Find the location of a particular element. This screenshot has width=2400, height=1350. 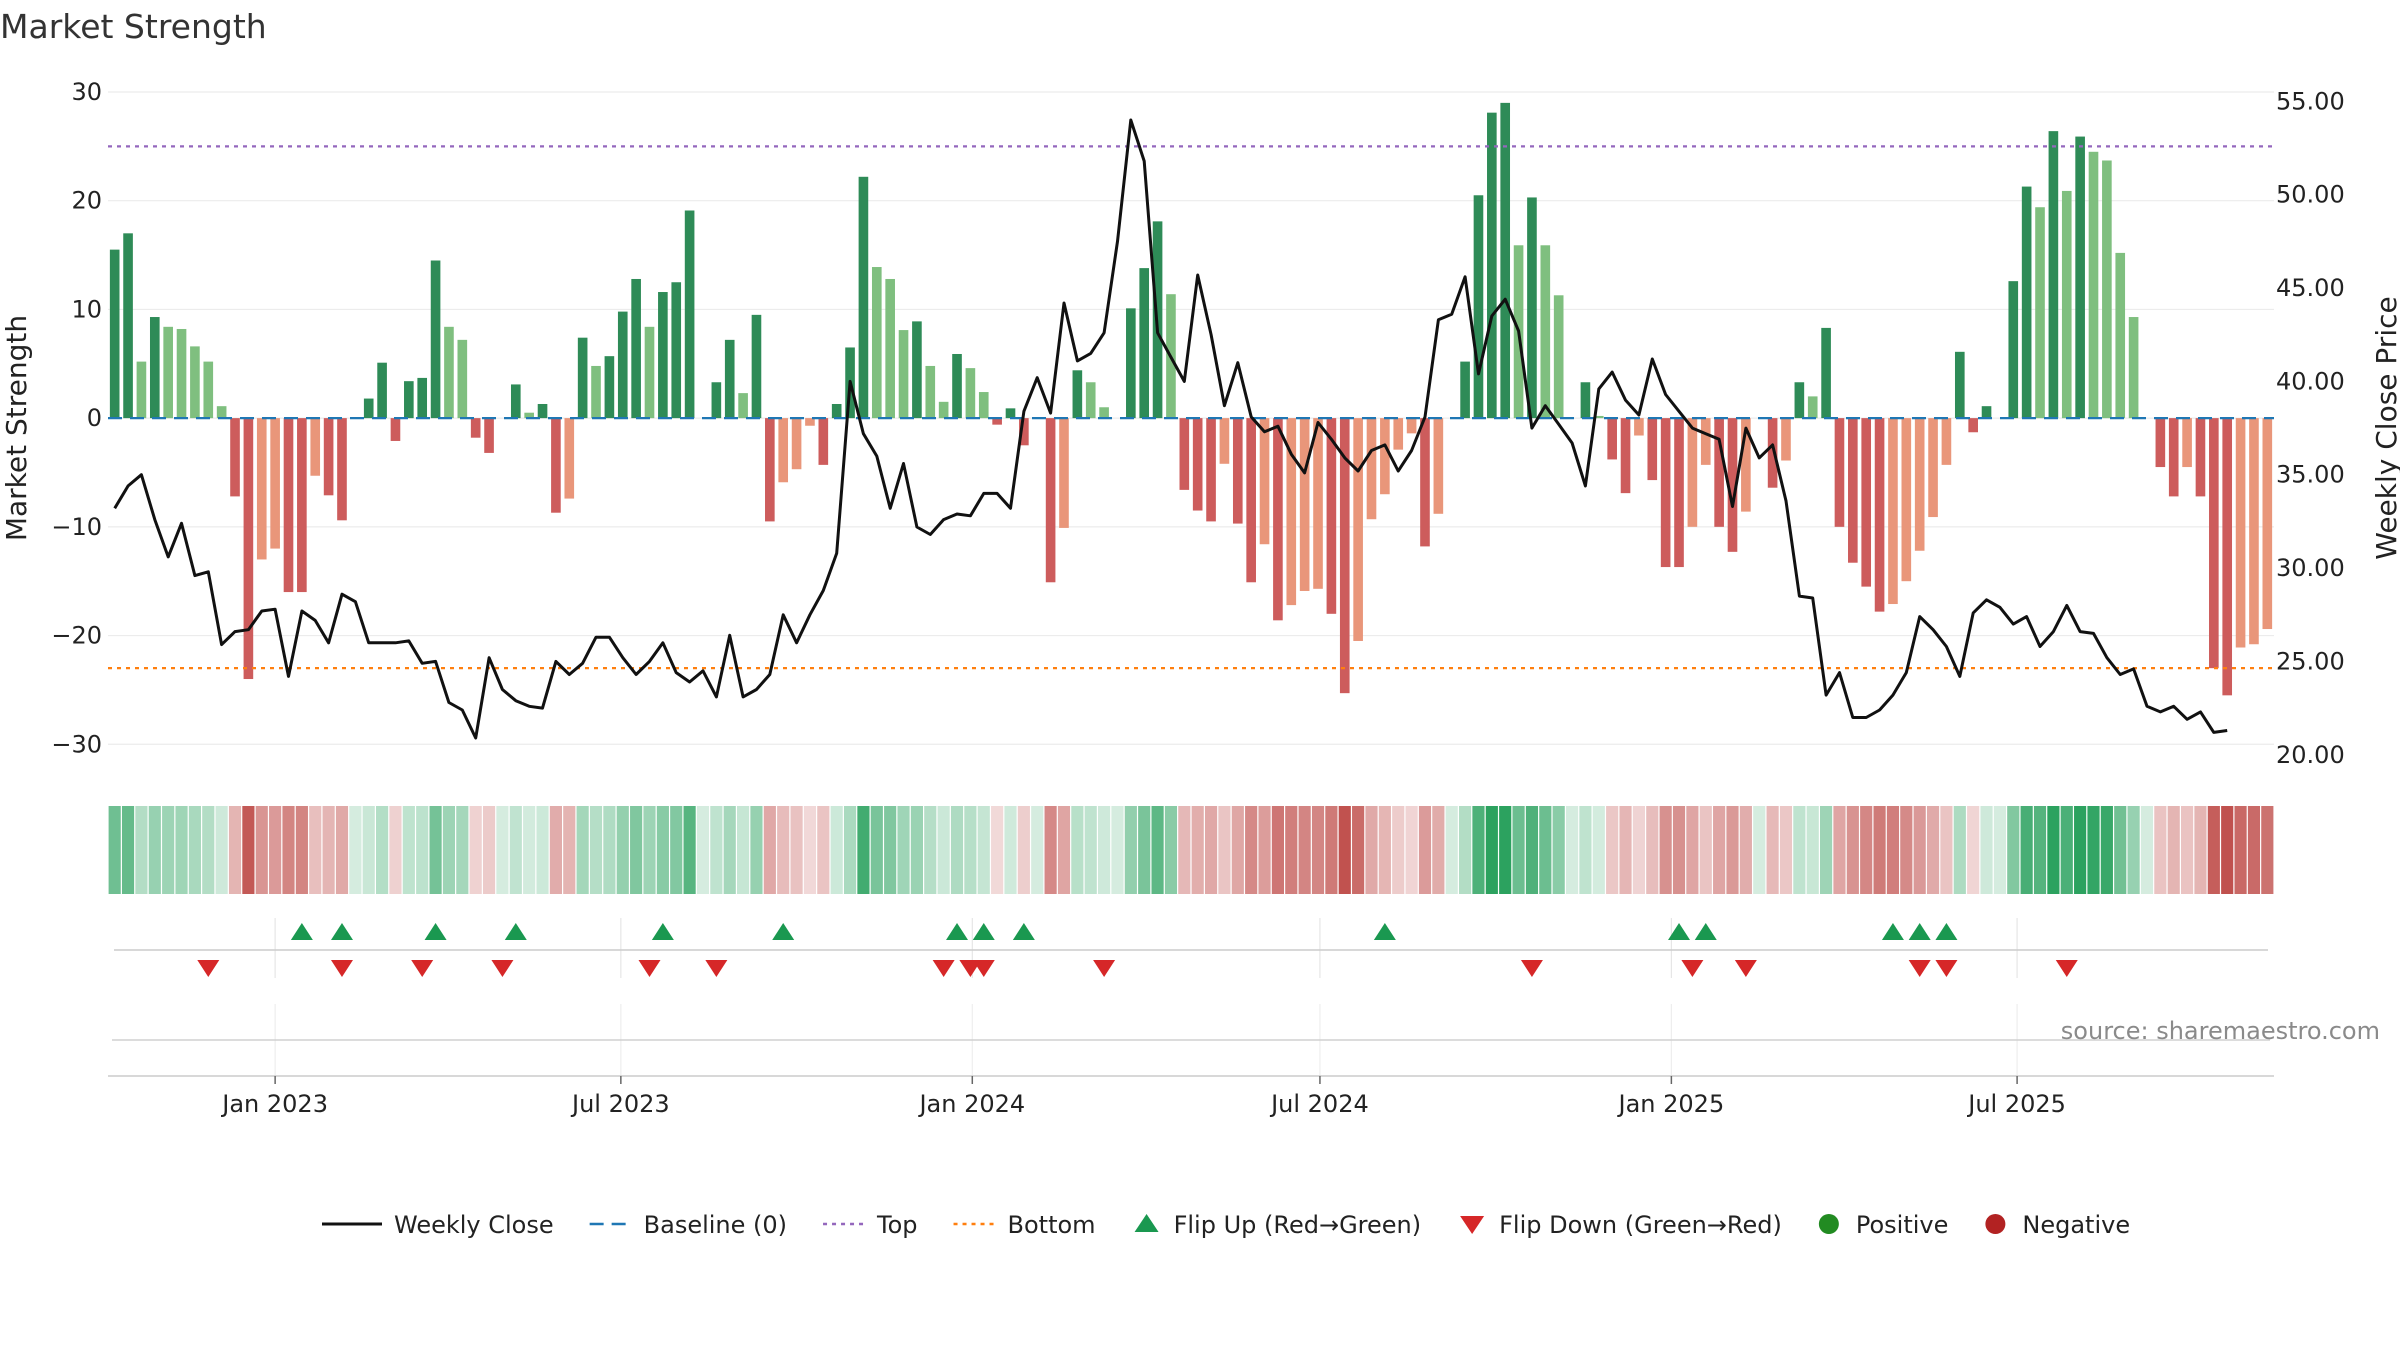

left-axis-ticks: 30 20 10 0 −10 −20 −30 is located at coordinates (76, 418).